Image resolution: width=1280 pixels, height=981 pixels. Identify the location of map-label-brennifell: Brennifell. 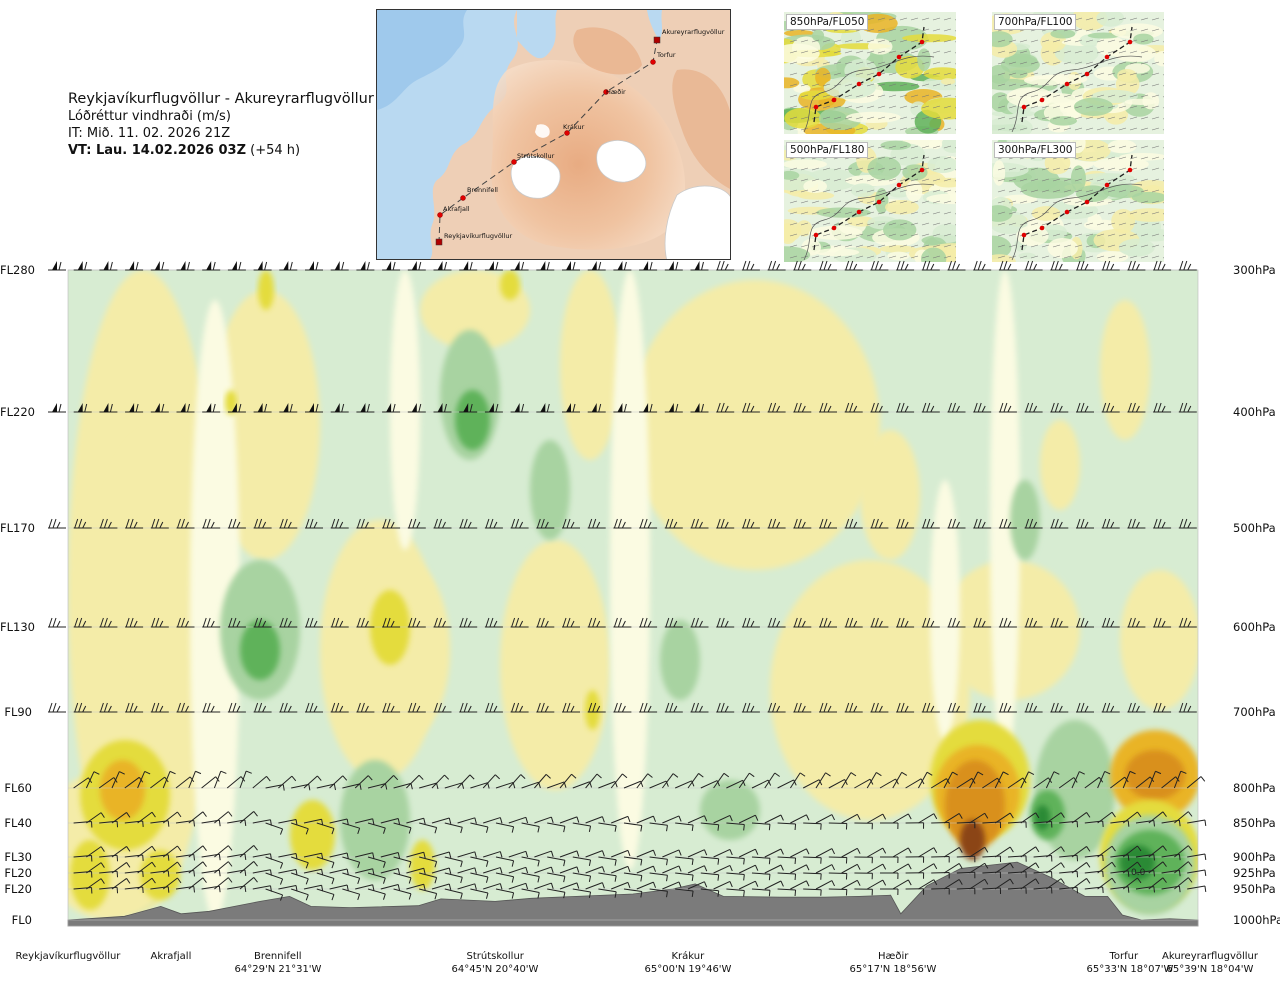
(482, 190).